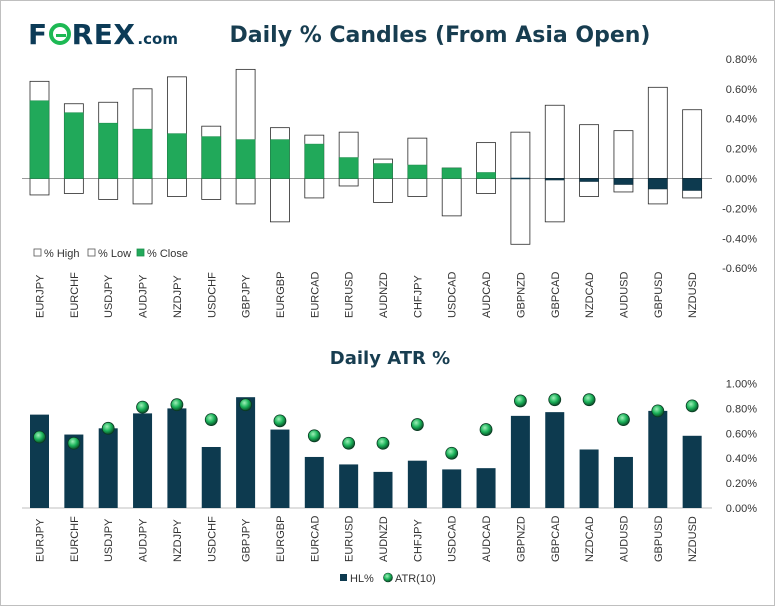  Describe the element at coordinates (246, 452) in the screenshot. I see `hl-bar-gbpjpy` at that location.